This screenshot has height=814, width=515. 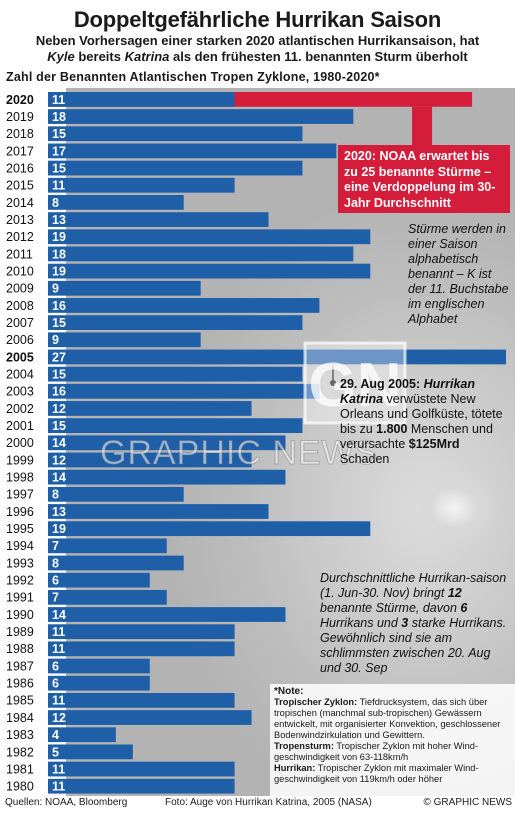 What do you see at coordinates (59, 306) in the screenshot?
I see `value-label: 16` at bounding box center [59, 306].